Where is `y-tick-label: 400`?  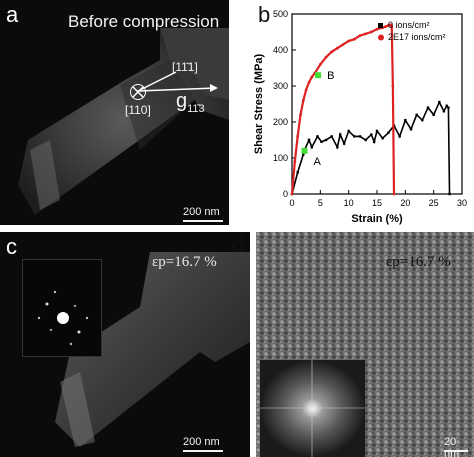 y-tick-label: 400 is located at coordinates (280, 50).